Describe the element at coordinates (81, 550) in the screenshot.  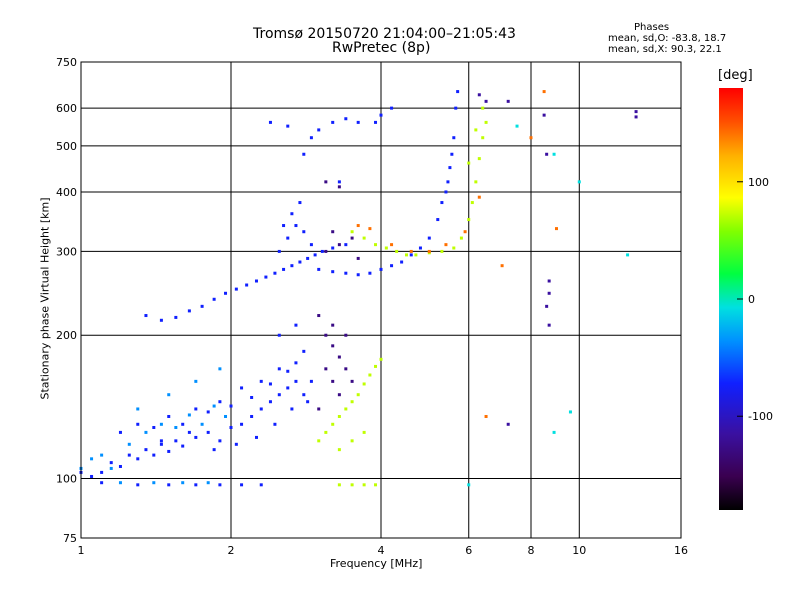
I see `x-tick-label: 1` at that location.